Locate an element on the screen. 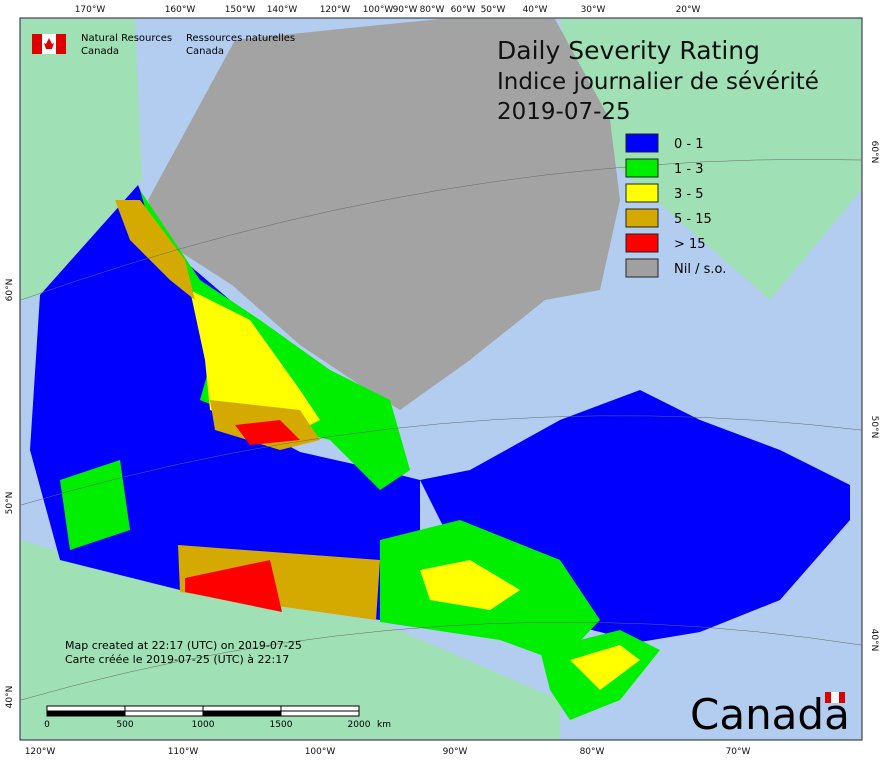  lon-label: 20°W is located at coordinates (688, 10).